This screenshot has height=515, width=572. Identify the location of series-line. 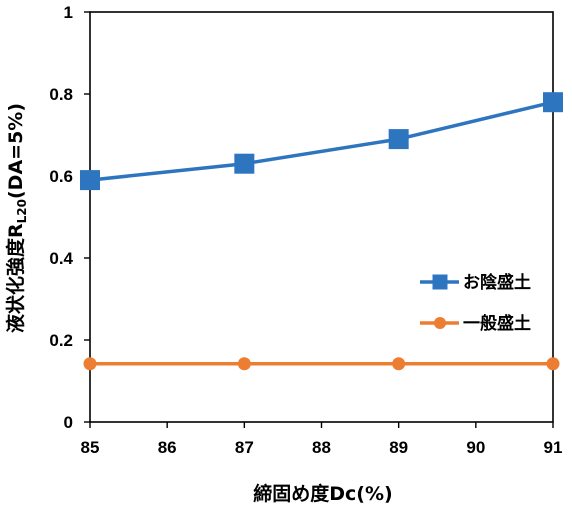
(321, 141).